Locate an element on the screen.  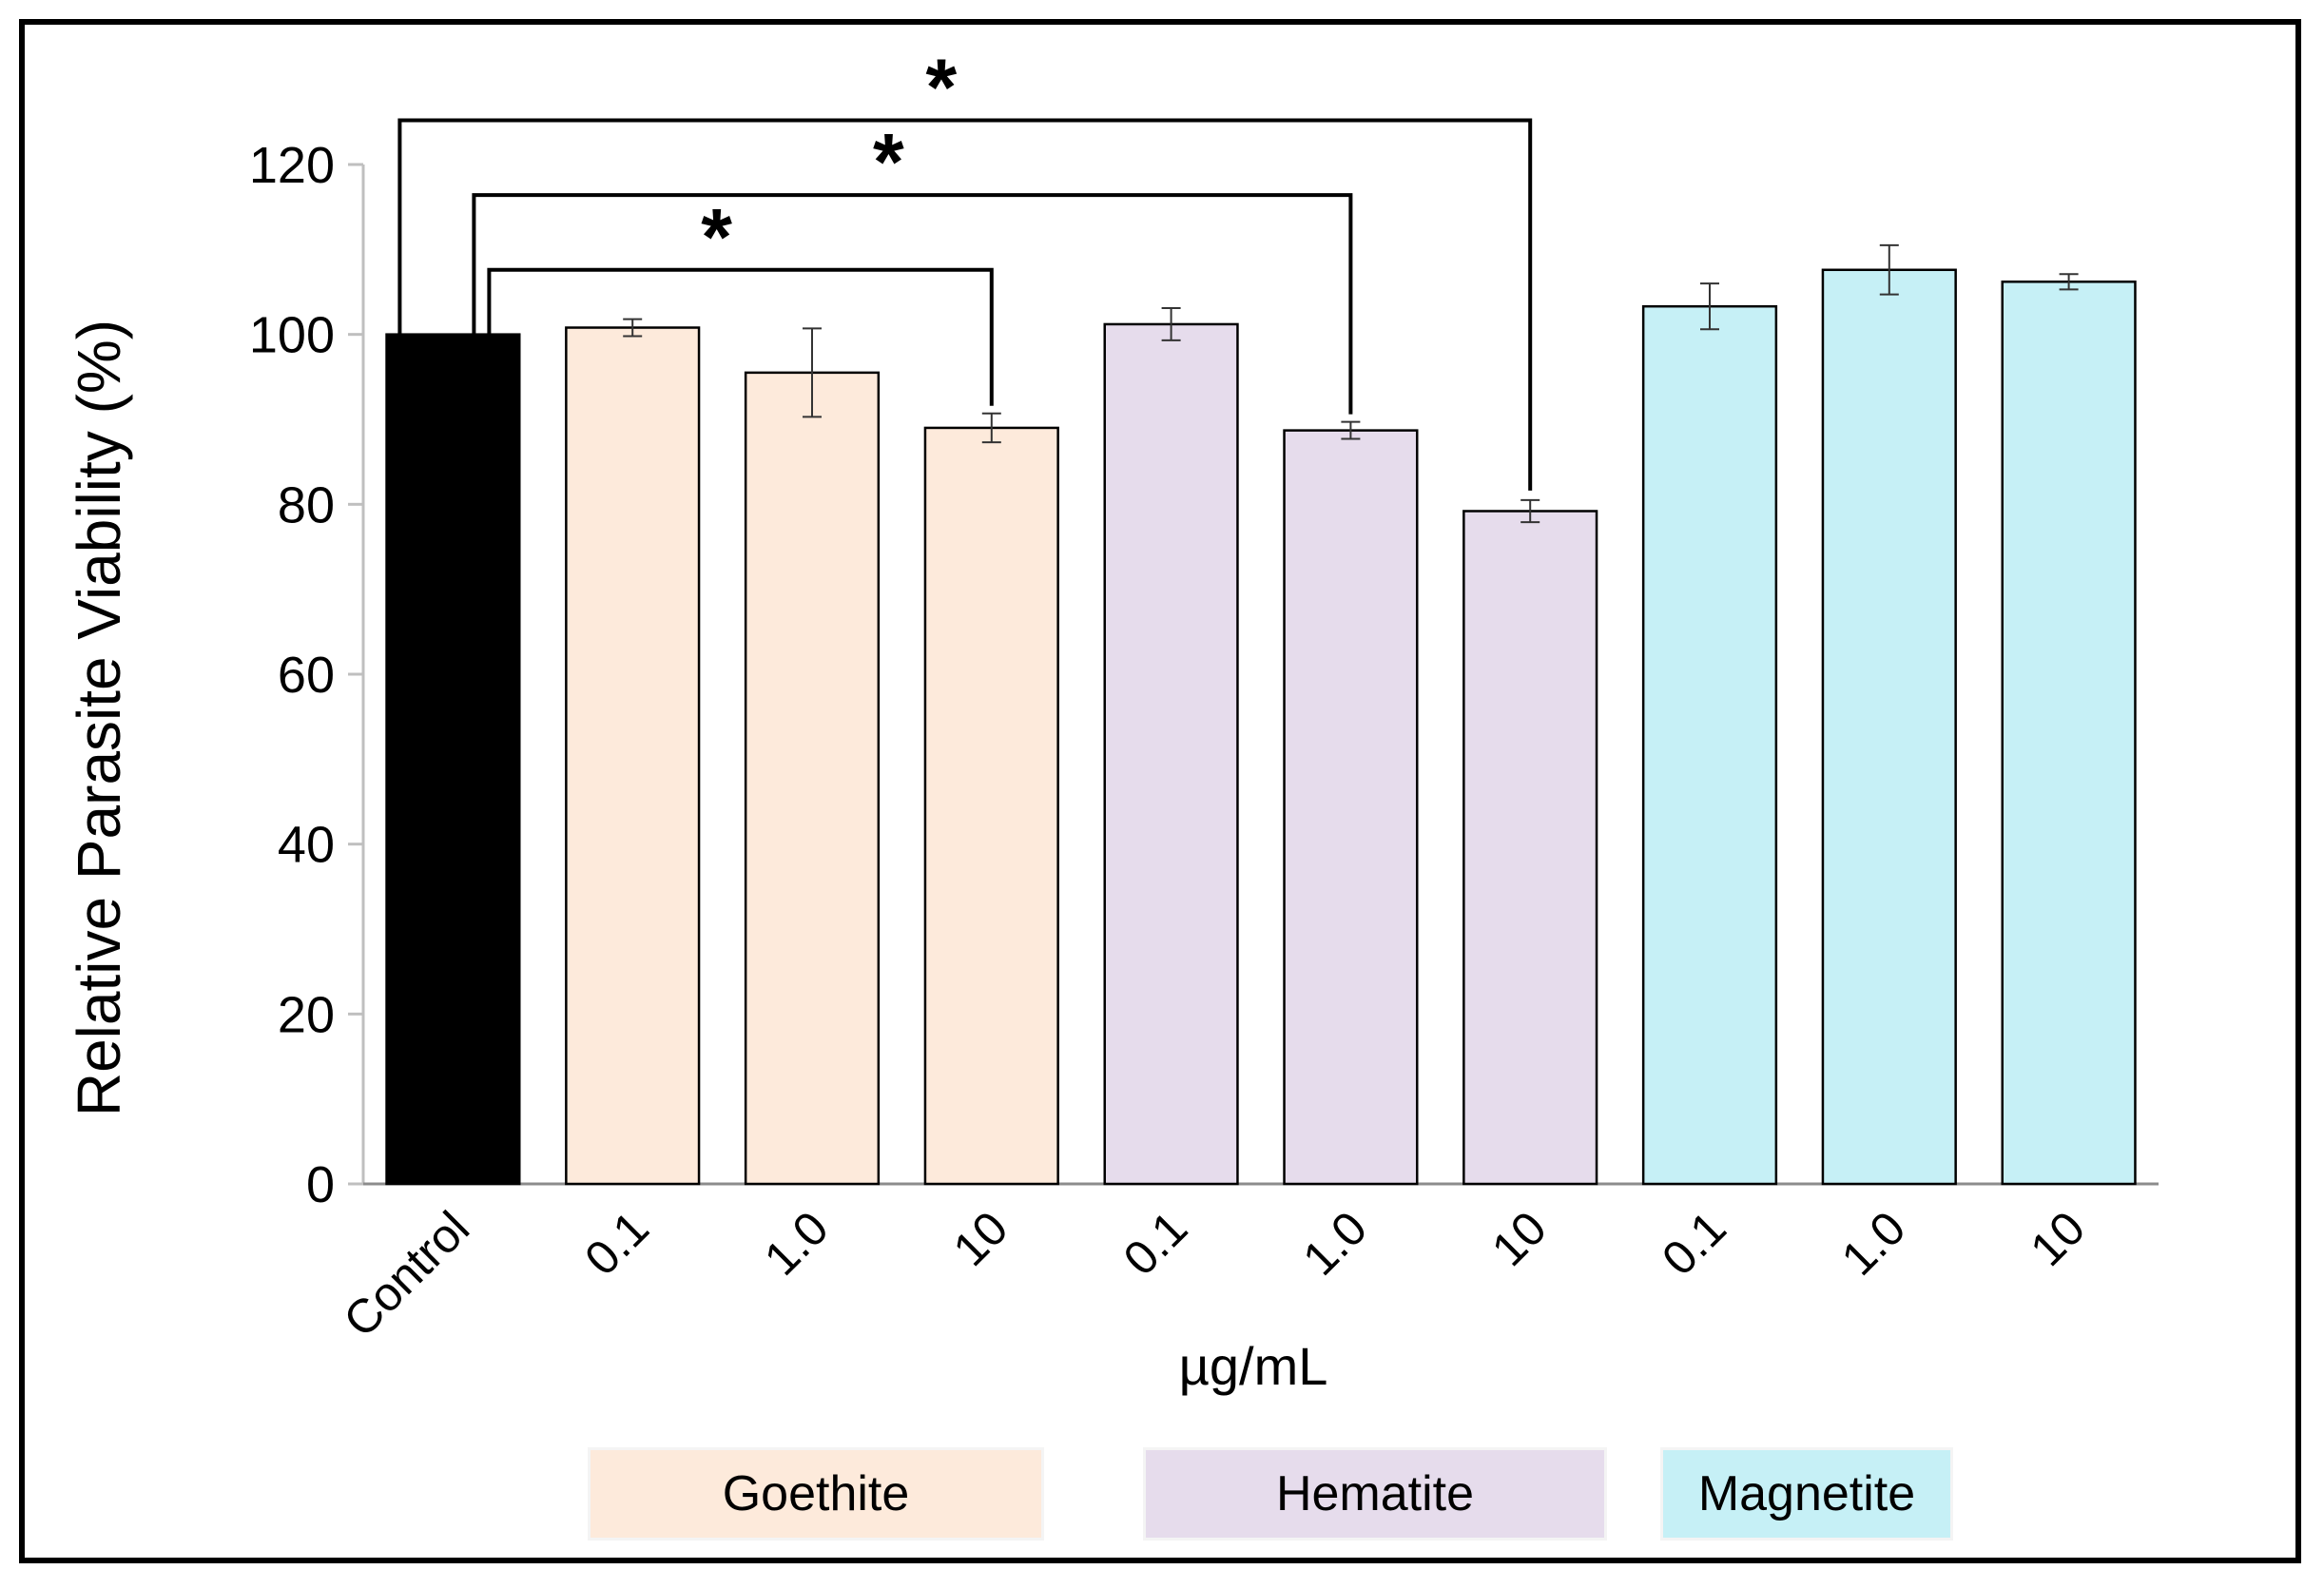
error-bars is located at coordinates (1351, 383).